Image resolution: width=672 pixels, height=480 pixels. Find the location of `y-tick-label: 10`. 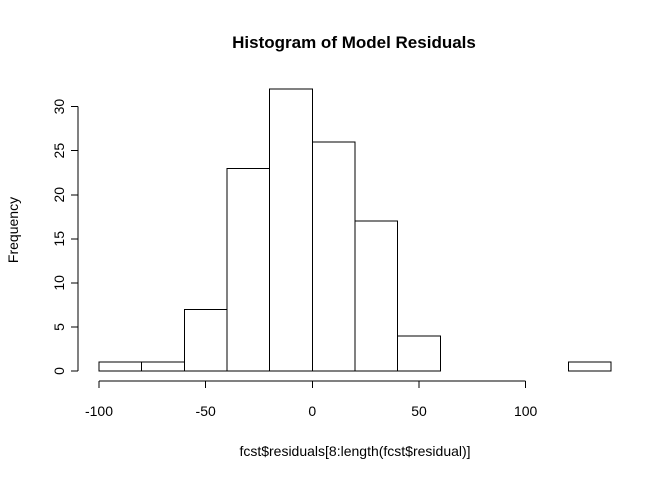

y-tick-label: 10 is located at coordinates (59, 283).